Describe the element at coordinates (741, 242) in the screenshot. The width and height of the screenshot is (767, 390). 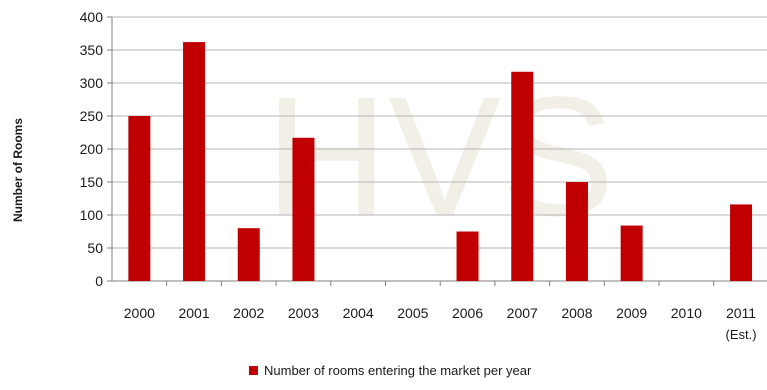
I see `bar-2011` at that location.